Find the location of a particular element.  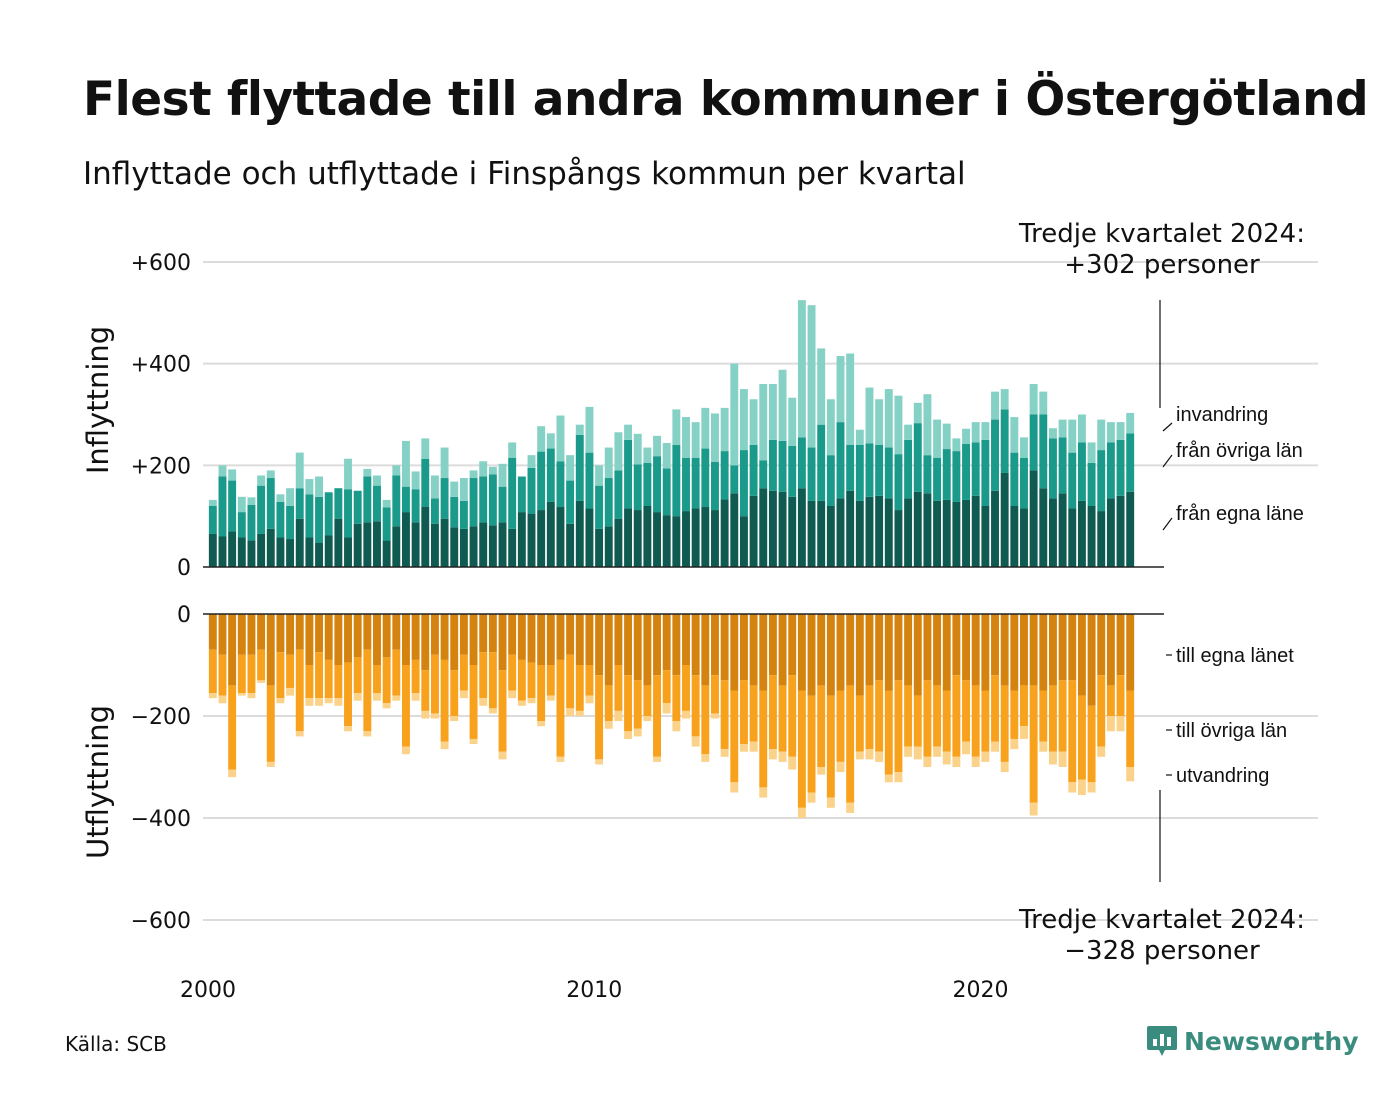

newsworthy-logo-icon is located at coordinates (1162, 1041).